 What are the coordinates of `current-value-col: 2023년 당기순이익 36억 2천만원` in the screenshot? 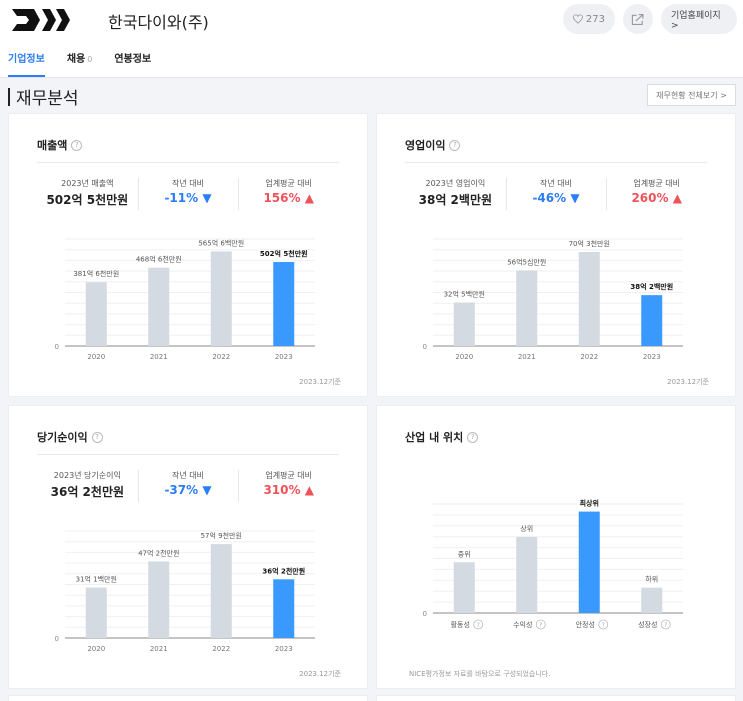 It's located at (87, 489).